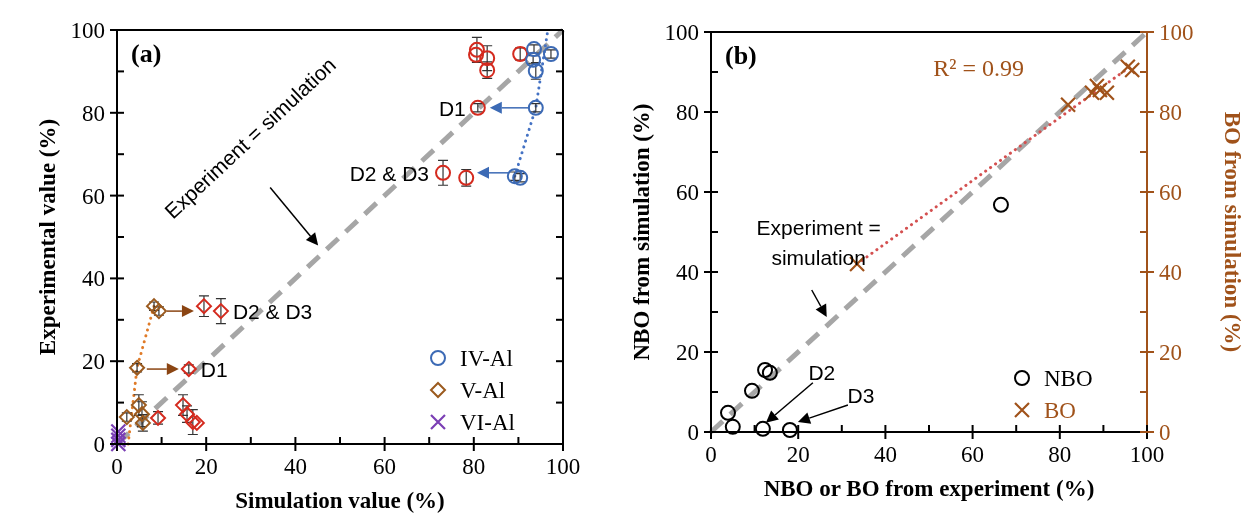  What do you see at coordinates (979, 68) in the screenshot?
I see `annotation: R² = 0.99` at bounding box center [979, 68].